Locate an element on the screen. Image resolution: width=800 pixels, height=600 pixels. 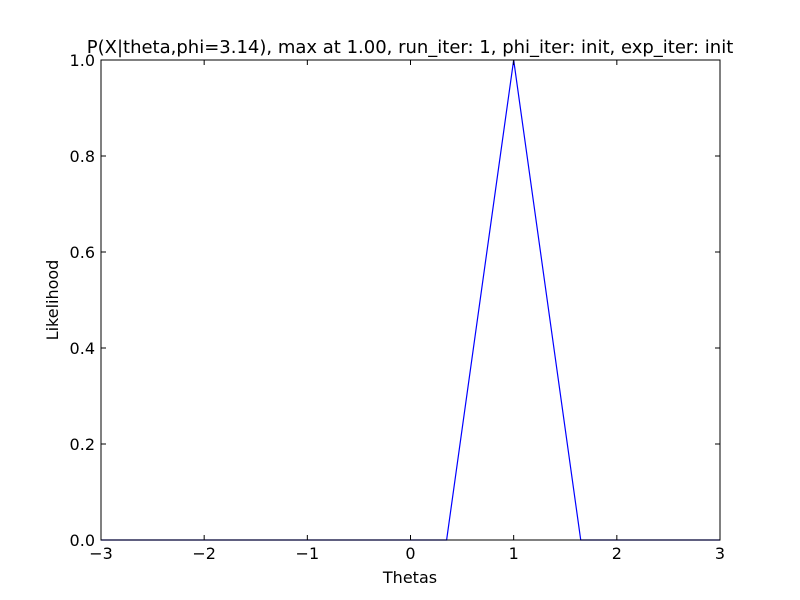
x-tick-label: 2 is located at coordinates (617, 553).